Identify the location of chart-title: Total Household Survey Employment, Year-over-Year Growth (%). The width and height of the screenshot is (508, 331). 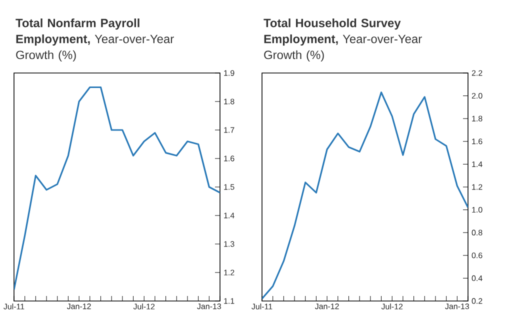
(343, 40).